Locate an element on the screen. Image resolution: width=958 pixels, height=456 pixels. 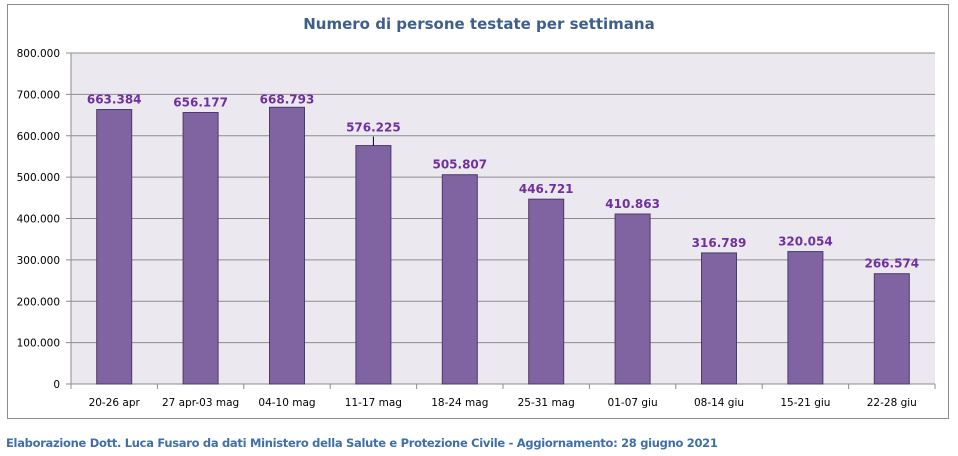
x-tick-label: 27 apr-03 mag is located at coordinates (200, 403).